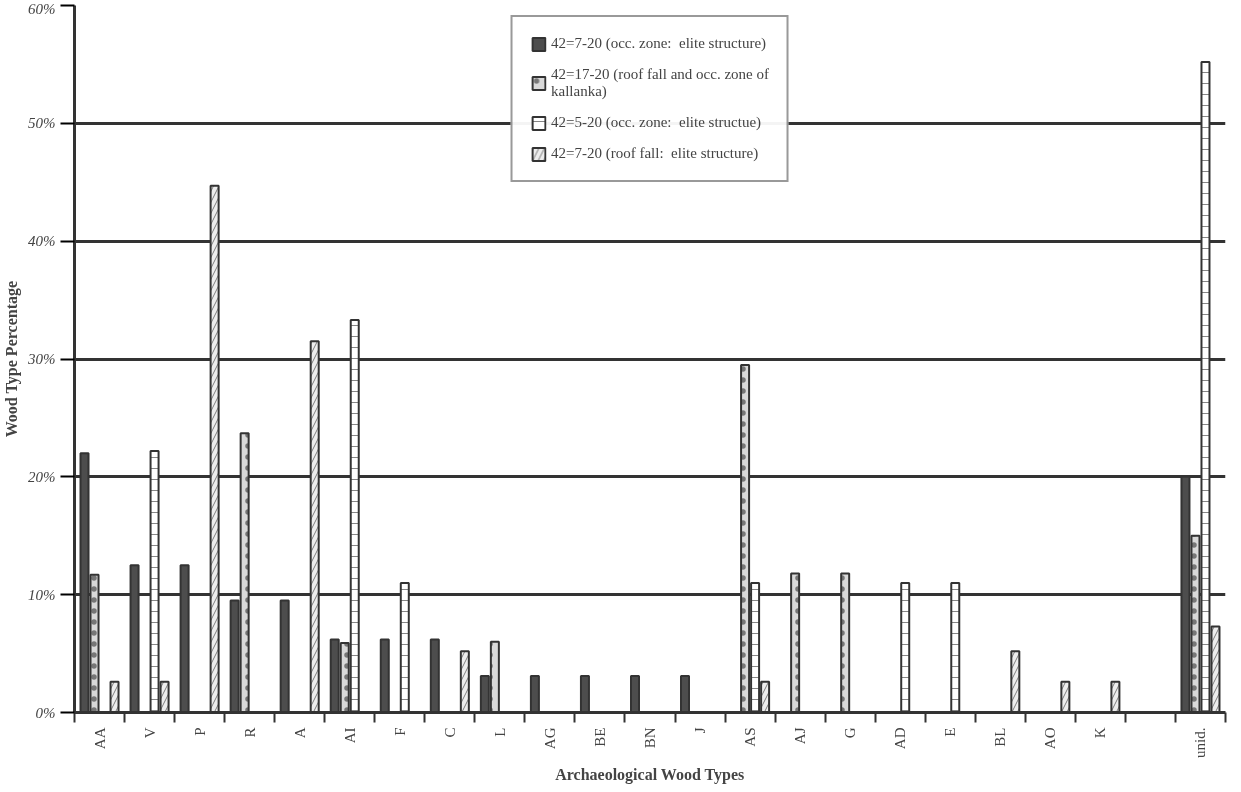 Image resolution: width=1241 pixels, height=792 pixels. Describe the element at coordinates (41, 359) in the screenshot. I see `y-tick-label: 30%` at that location.